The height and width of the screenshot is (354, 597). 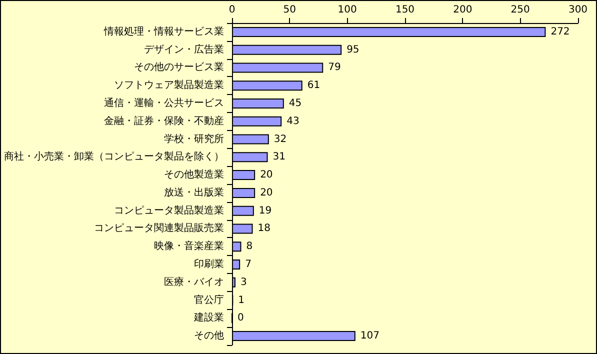 What do you see at coordinates (164, 120) in the screenshot?
I see `y-tick-label: 金融・証券・保険・不動産` at bounding box center [164, 120].